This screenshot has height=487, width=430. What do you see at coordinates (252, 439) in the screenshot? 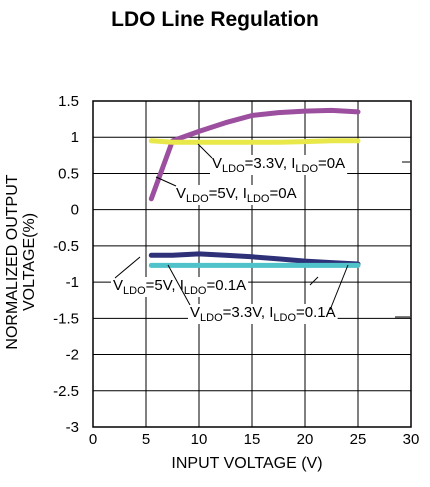
I see `x-tick-label: 15` at bounding box center [252, 439].